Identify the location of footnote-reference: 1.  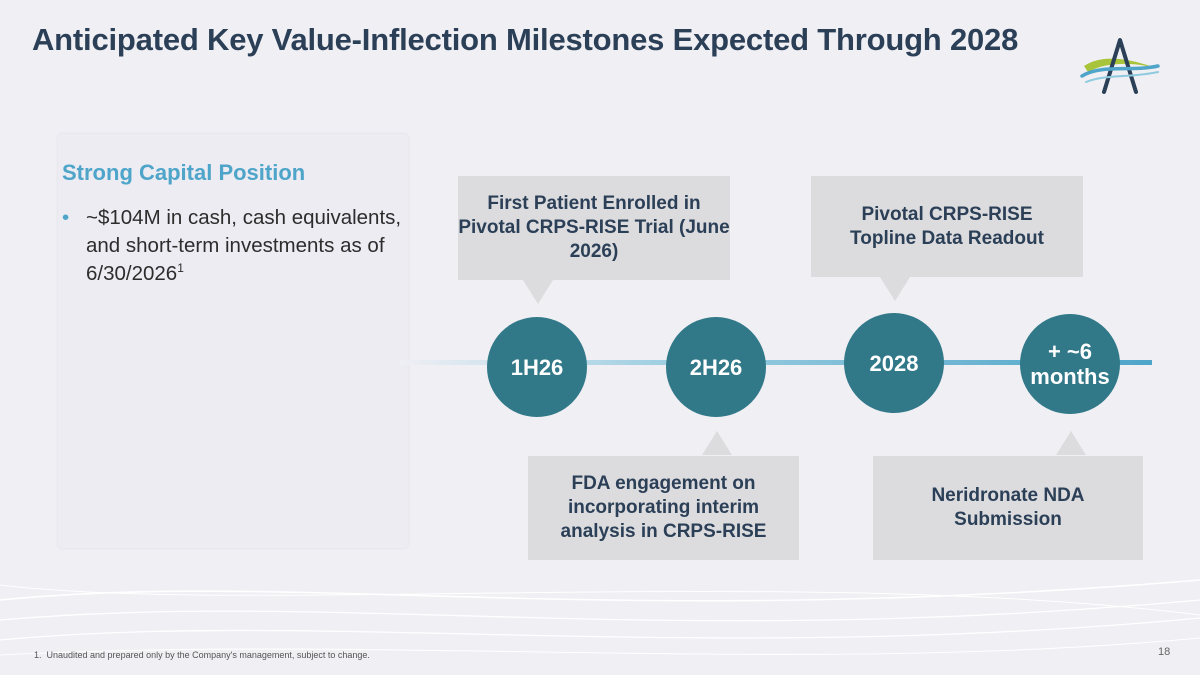
(180, 268).